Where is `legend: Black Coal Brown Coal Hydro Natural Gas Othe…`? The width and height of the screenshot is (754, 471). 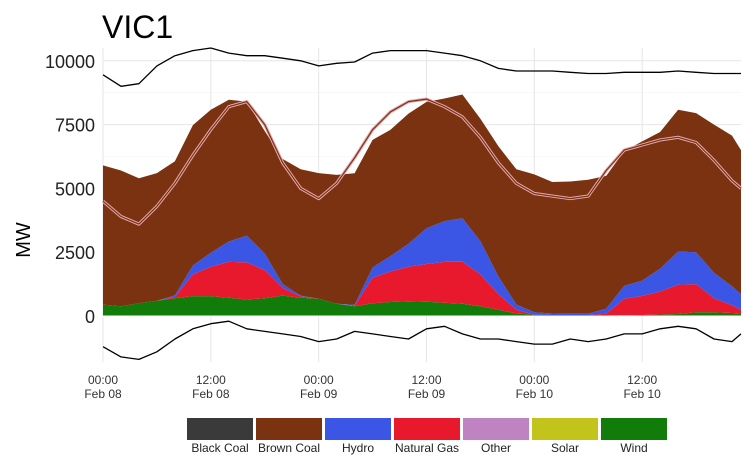
legend: Black Coal Brown Coal Hydro Natural Gas Othe… is located at coordinates (427, 436).